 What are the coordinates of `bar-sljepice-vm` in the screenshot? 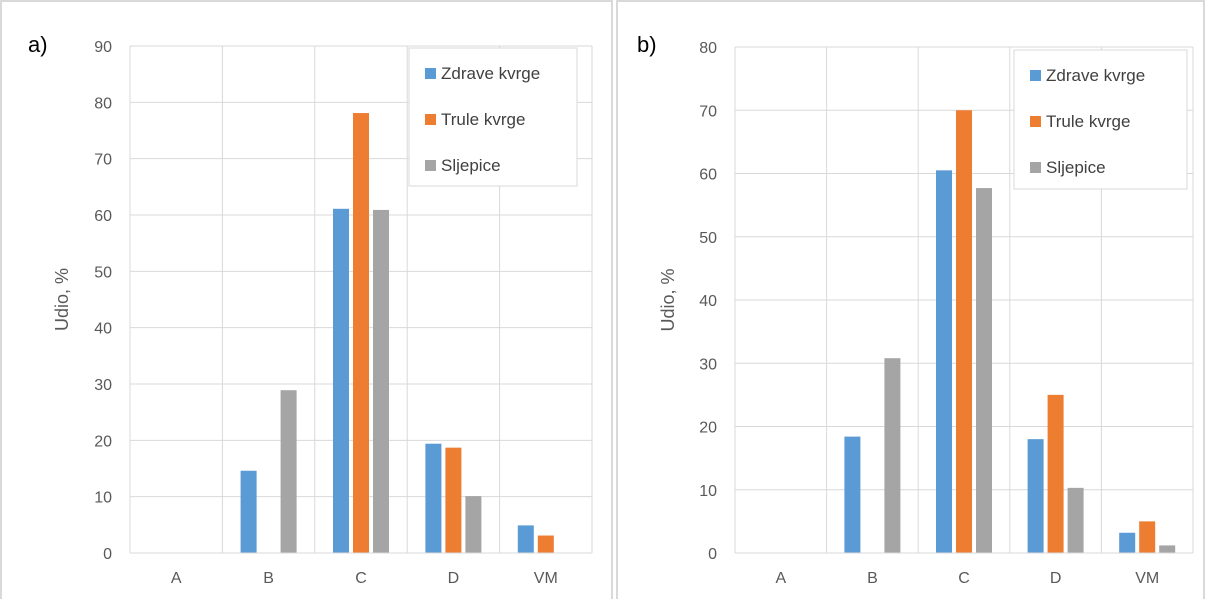 It's located at (1167, 549).